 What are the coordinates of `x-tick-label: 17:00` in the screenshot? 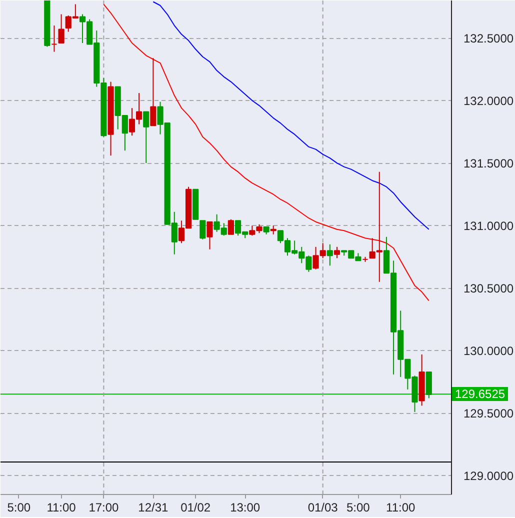 It's located at (104, 507).